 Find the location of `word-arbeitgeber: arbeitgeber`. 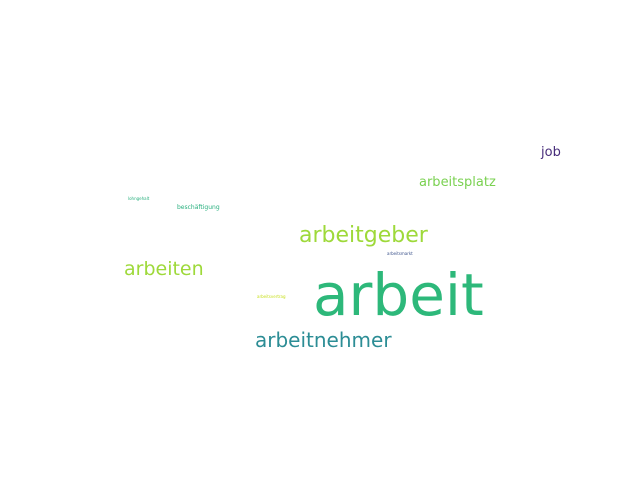

word-arbeitgeber: arbeitgeber is located at coordinates (363, 235).